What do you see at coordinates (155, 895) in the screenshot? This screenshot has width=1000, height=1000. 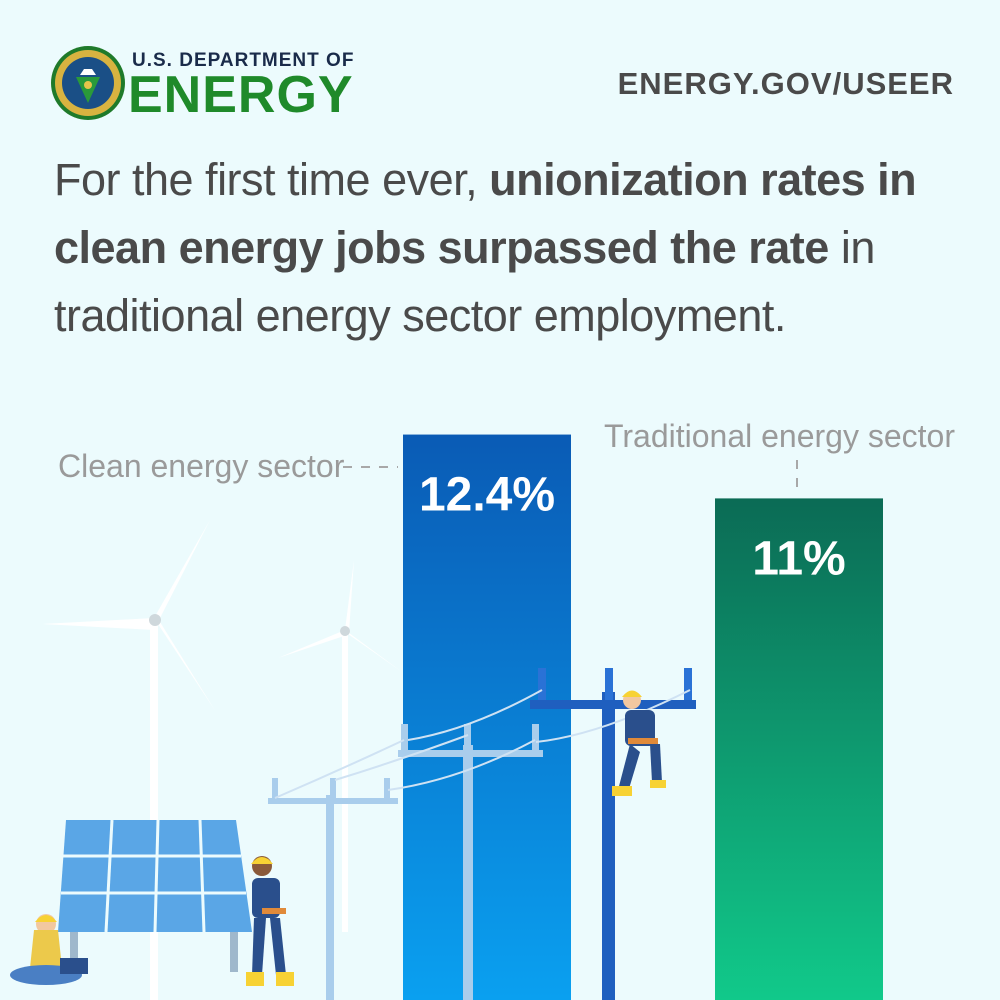 I see `solar-panel-icon` at bounding box center [155, 895].